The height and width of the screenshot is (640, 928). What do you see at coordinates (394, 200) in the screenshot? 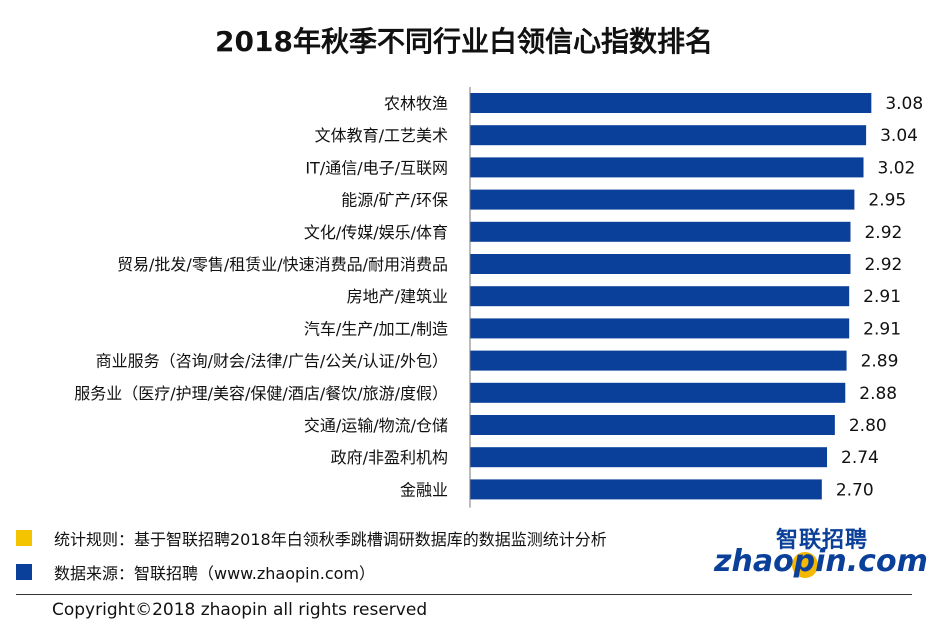
I see `category-label: 能源/矿产/环保` at bounding box center [394, 200].